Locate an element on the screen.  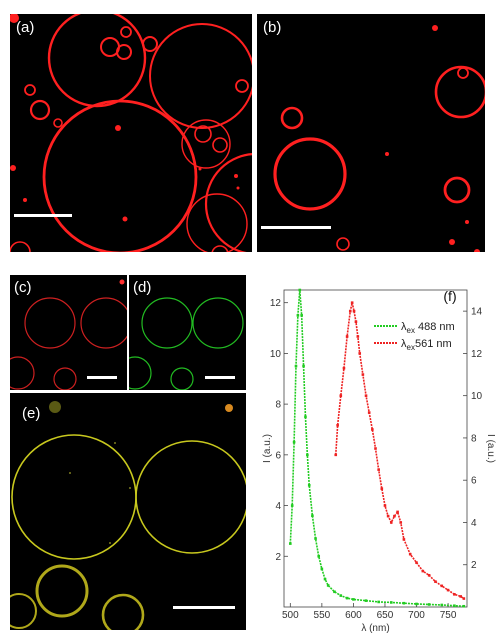
micrograph-c is located at coordinates (68, 334).